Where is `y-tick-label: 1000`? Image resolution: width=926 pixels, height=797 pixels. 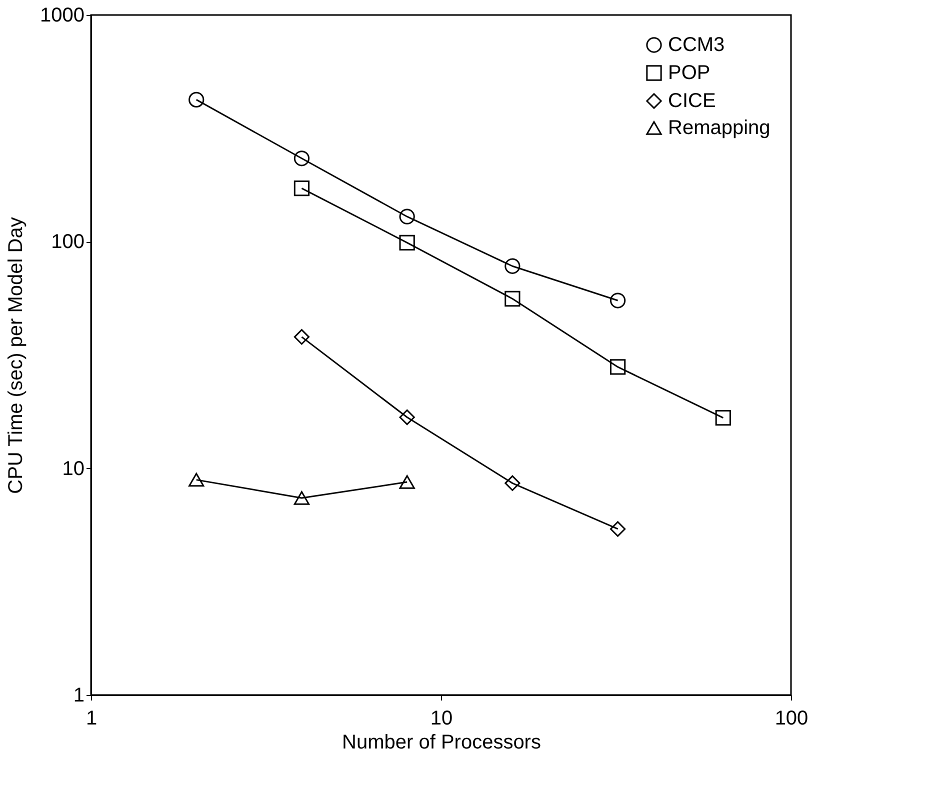
y-tick-label: 1000 is located at coordinates (62, 15).